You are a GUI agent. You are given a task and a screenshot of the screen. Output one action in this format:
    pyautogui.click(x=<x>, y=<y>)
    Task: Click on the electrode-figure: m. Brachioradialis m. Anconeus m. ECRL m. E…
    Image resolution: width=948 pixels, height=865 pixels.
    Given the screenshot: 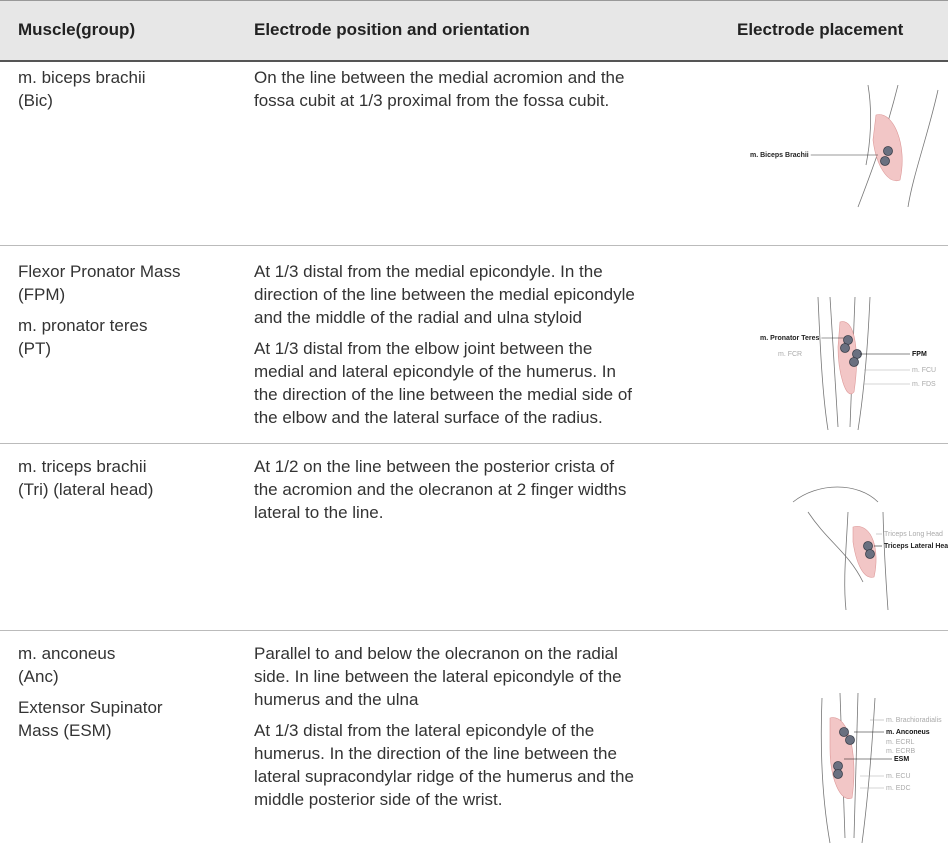 What is the action you would take?
    pyautogui.click(x=881, y=768)
    